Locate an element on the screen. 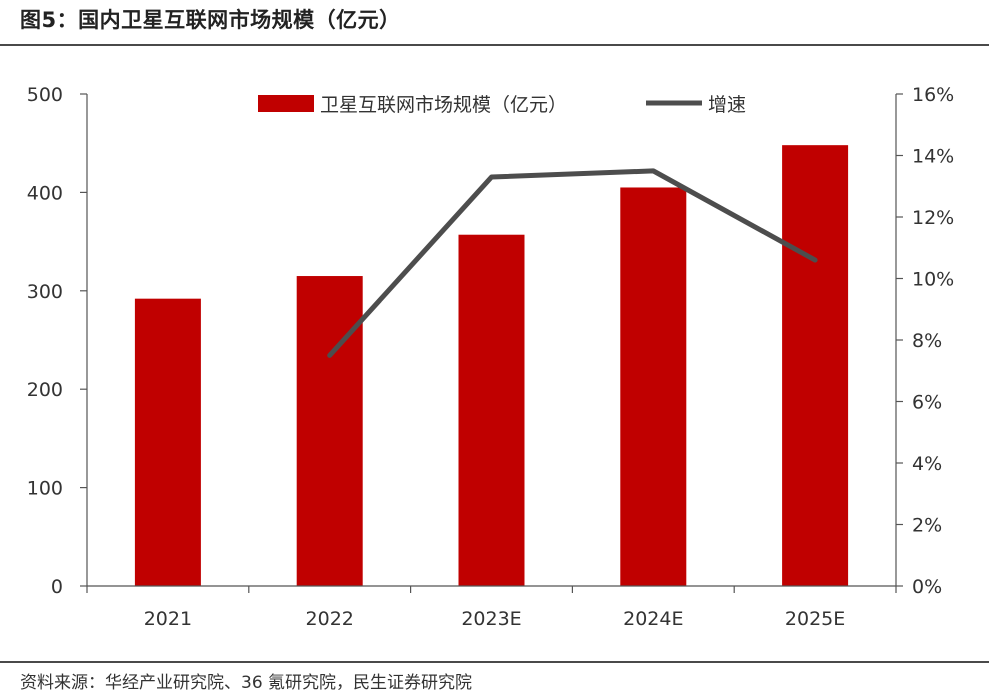  bottom-rule is located at coordinates (494, 662).